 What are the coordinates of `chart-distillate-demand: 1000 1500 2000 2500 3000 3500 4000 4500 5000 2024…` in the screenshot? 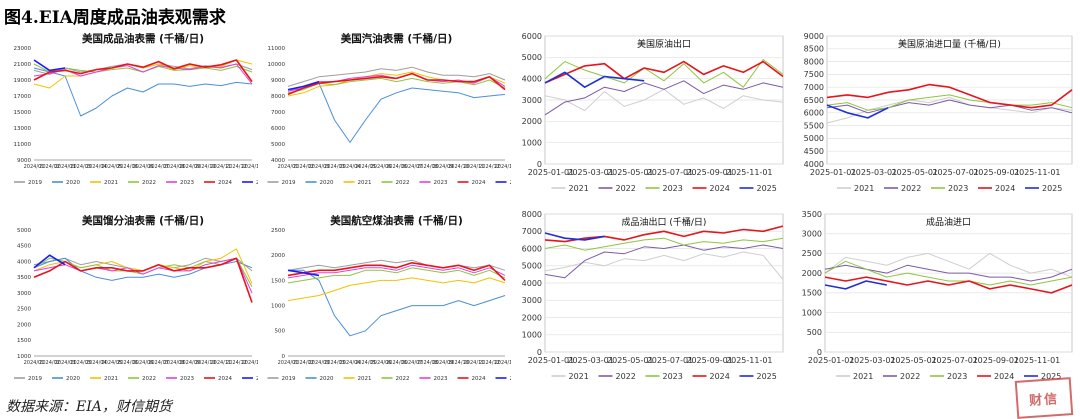 It's located at (136, 298).